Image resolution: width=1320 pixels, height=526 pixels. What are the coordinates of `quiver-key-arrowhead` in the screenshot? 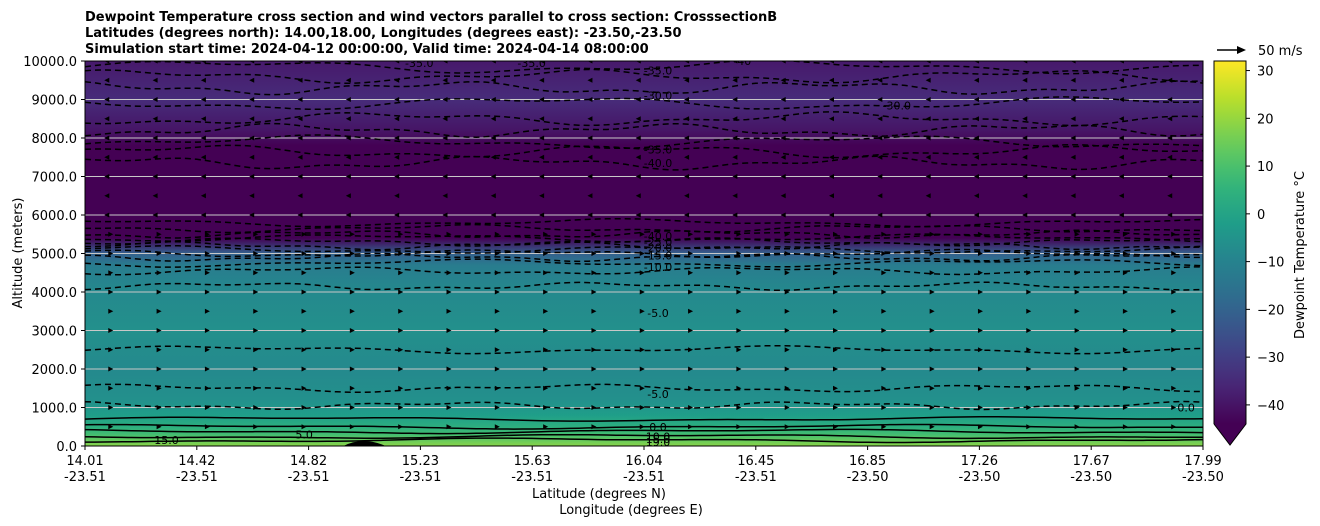 It's located at (1241, 50).